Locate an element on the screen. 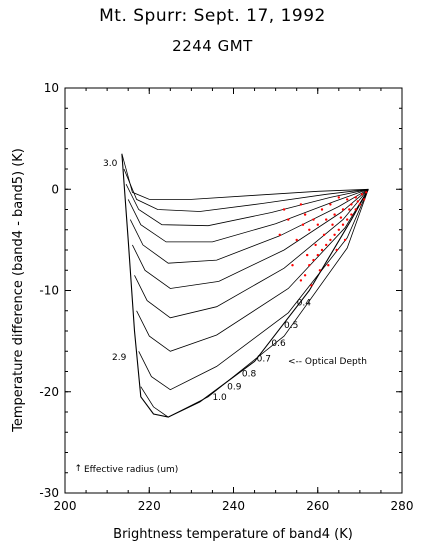  optical-depth-labels: 0.4 0.5 0.60.70.80.91.0 is located at coordinates (261, 351).